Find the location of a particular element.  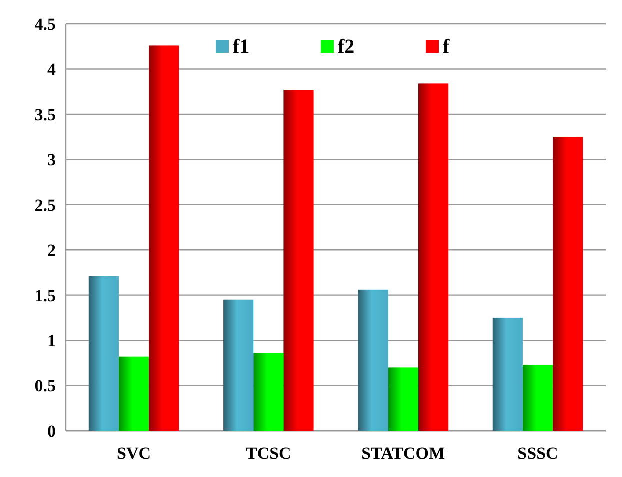

y-tick-label: 4 is located at coordinates (52, 70).